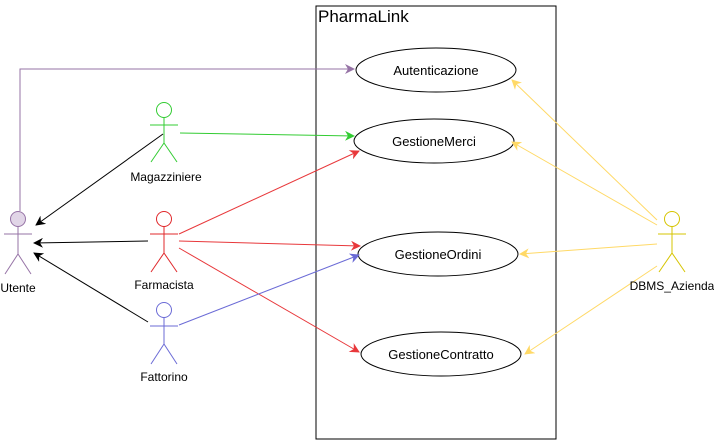 The image size is (714, 441). I want to click on edge-dbms-gestione-ordini, so click(588, 251).